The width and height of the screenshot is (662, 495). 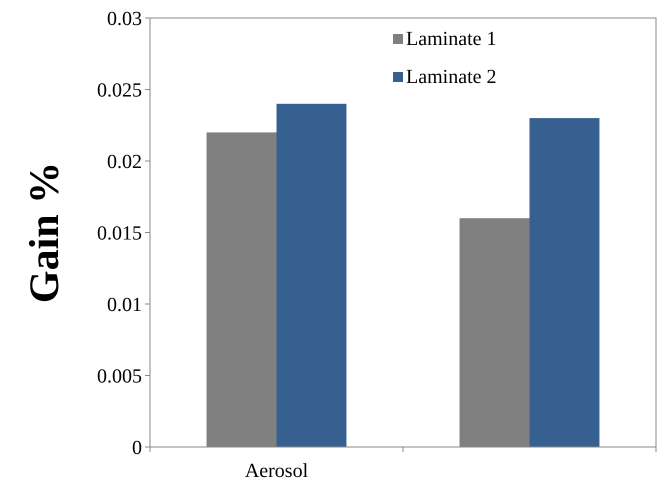 I want to click on y-tick-label: 0, so click(x=137, y=448).